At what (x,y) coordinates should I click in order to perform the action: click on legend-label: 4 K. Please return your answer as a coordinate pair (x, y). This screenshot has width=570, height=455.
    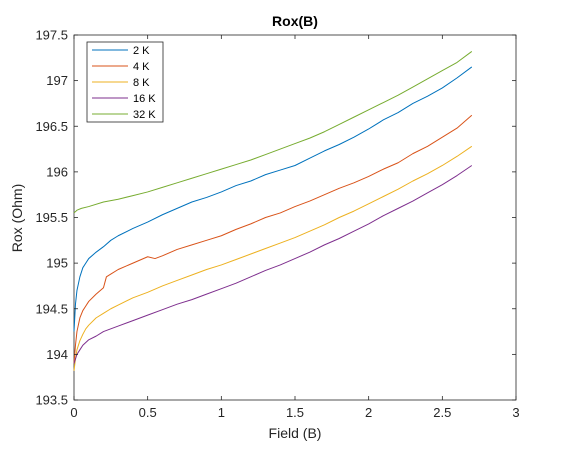
    Looking at the image, I should click on (141, 67).